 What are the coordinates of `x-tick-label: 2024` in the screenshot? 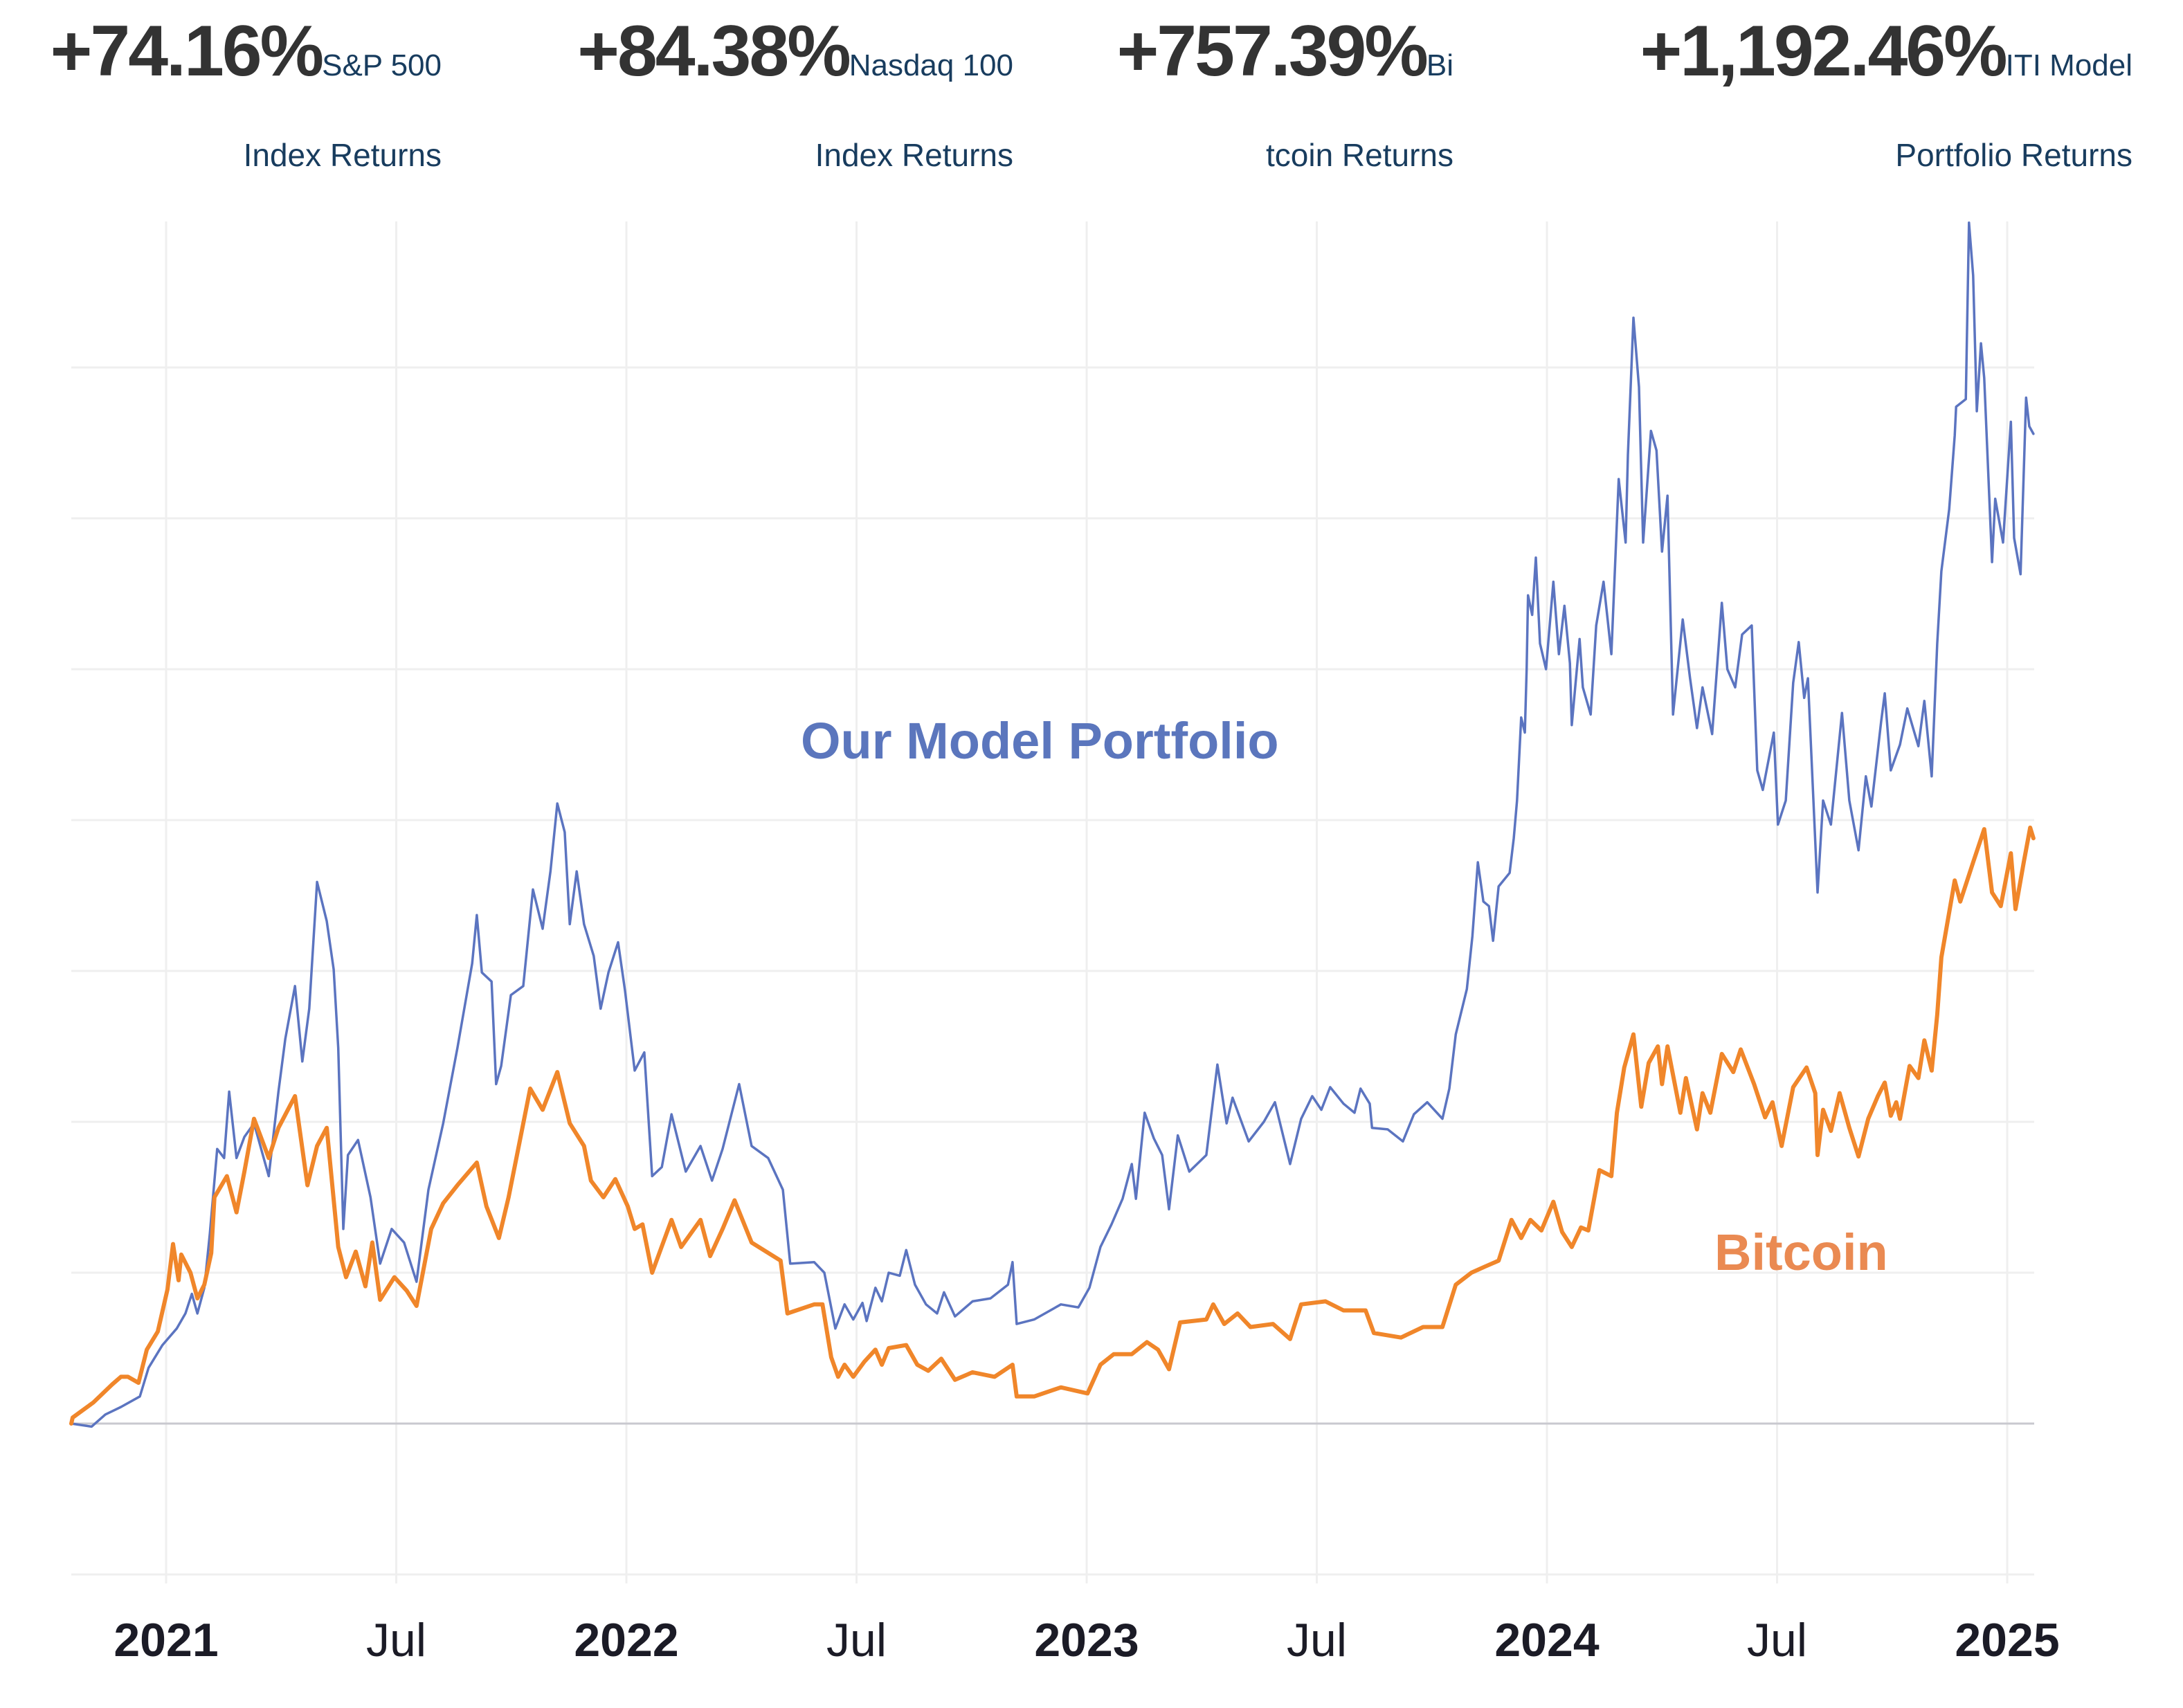 It's located at (1546, 1640).